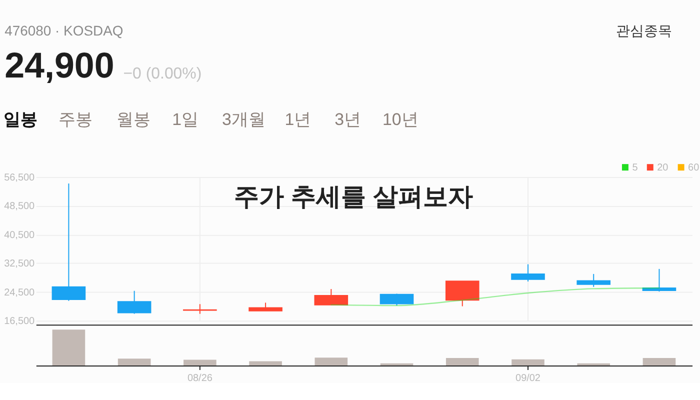 The image size is (700, 400). I want to click on text: 3개월, so click(244, 120).